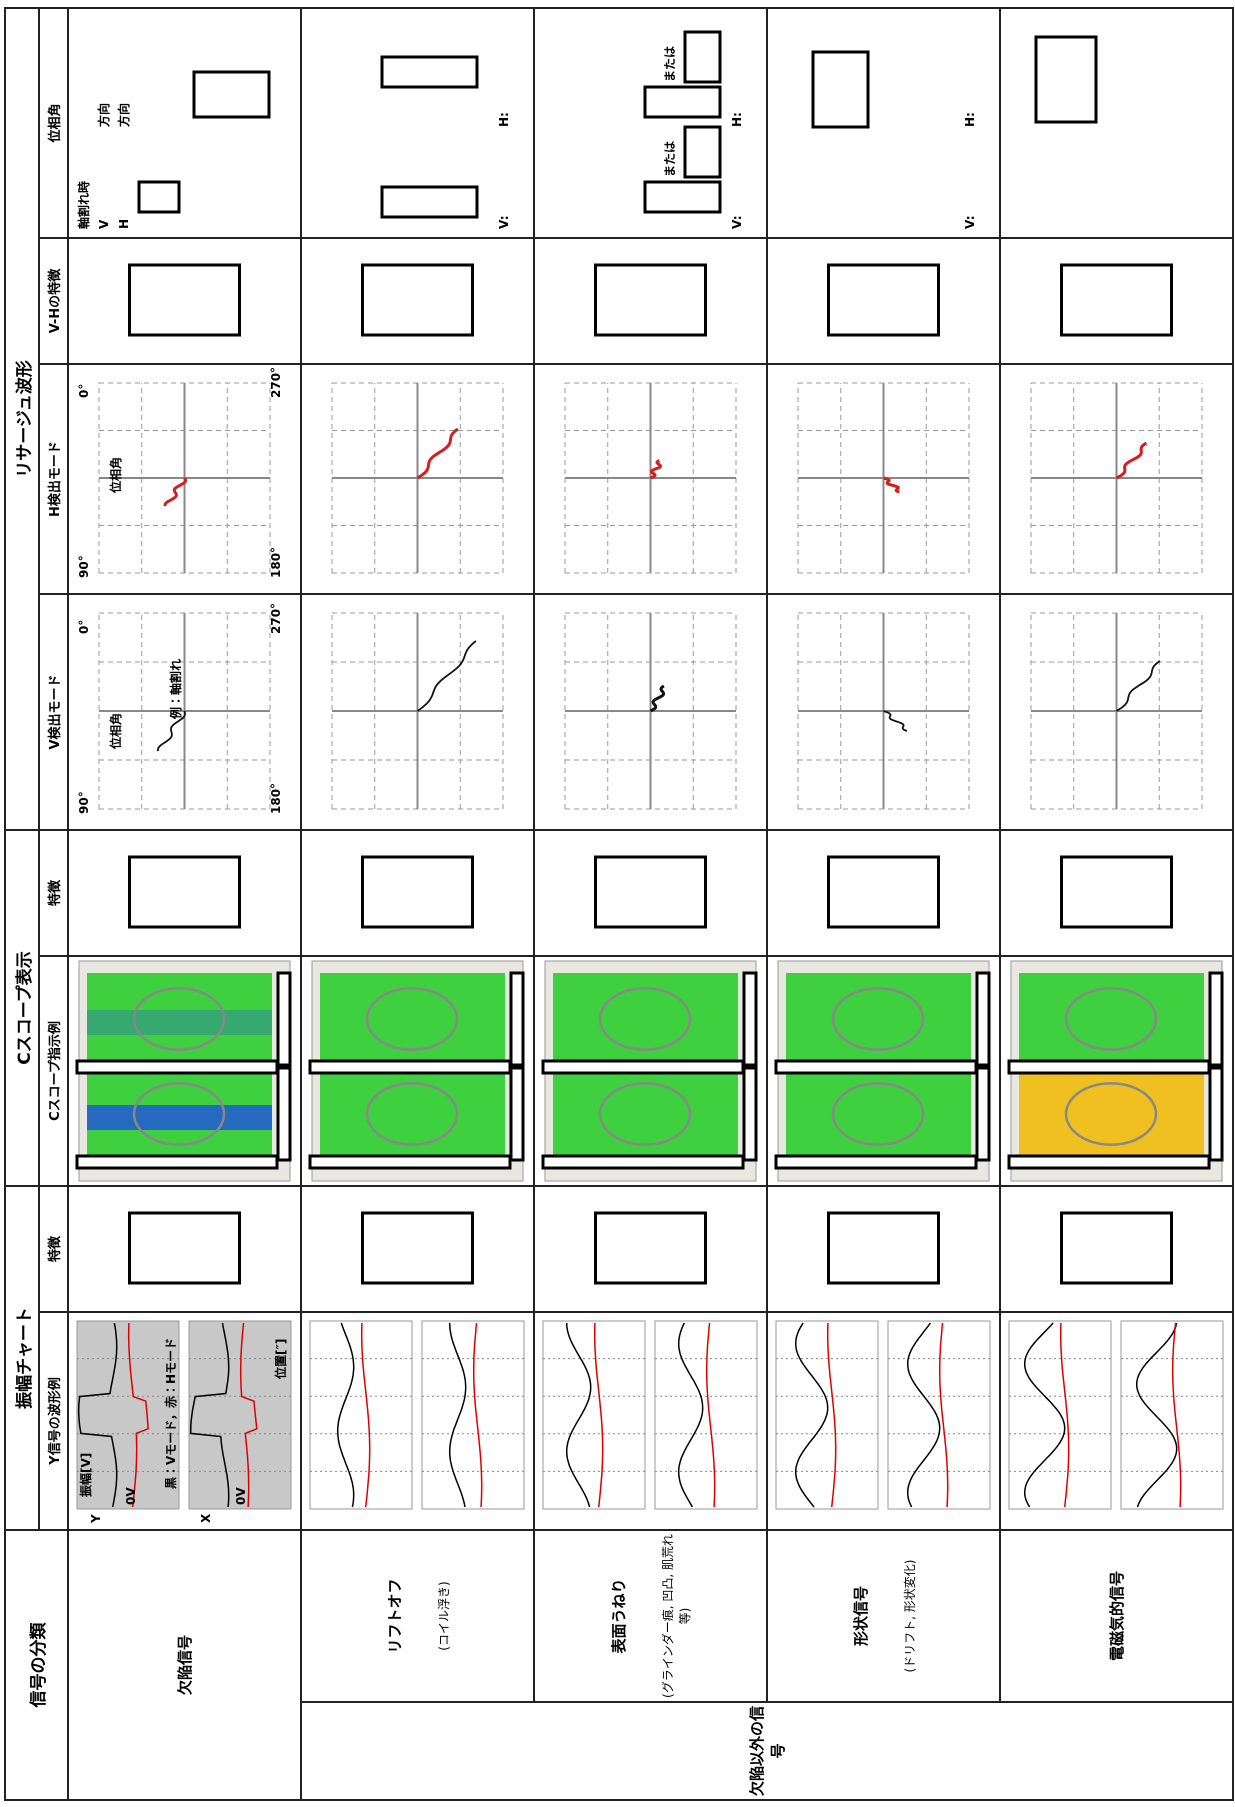 The image size is (1235, 1807). I want to click on cell: 軸割れ時 V H 方向 方向, so click(184, 123).